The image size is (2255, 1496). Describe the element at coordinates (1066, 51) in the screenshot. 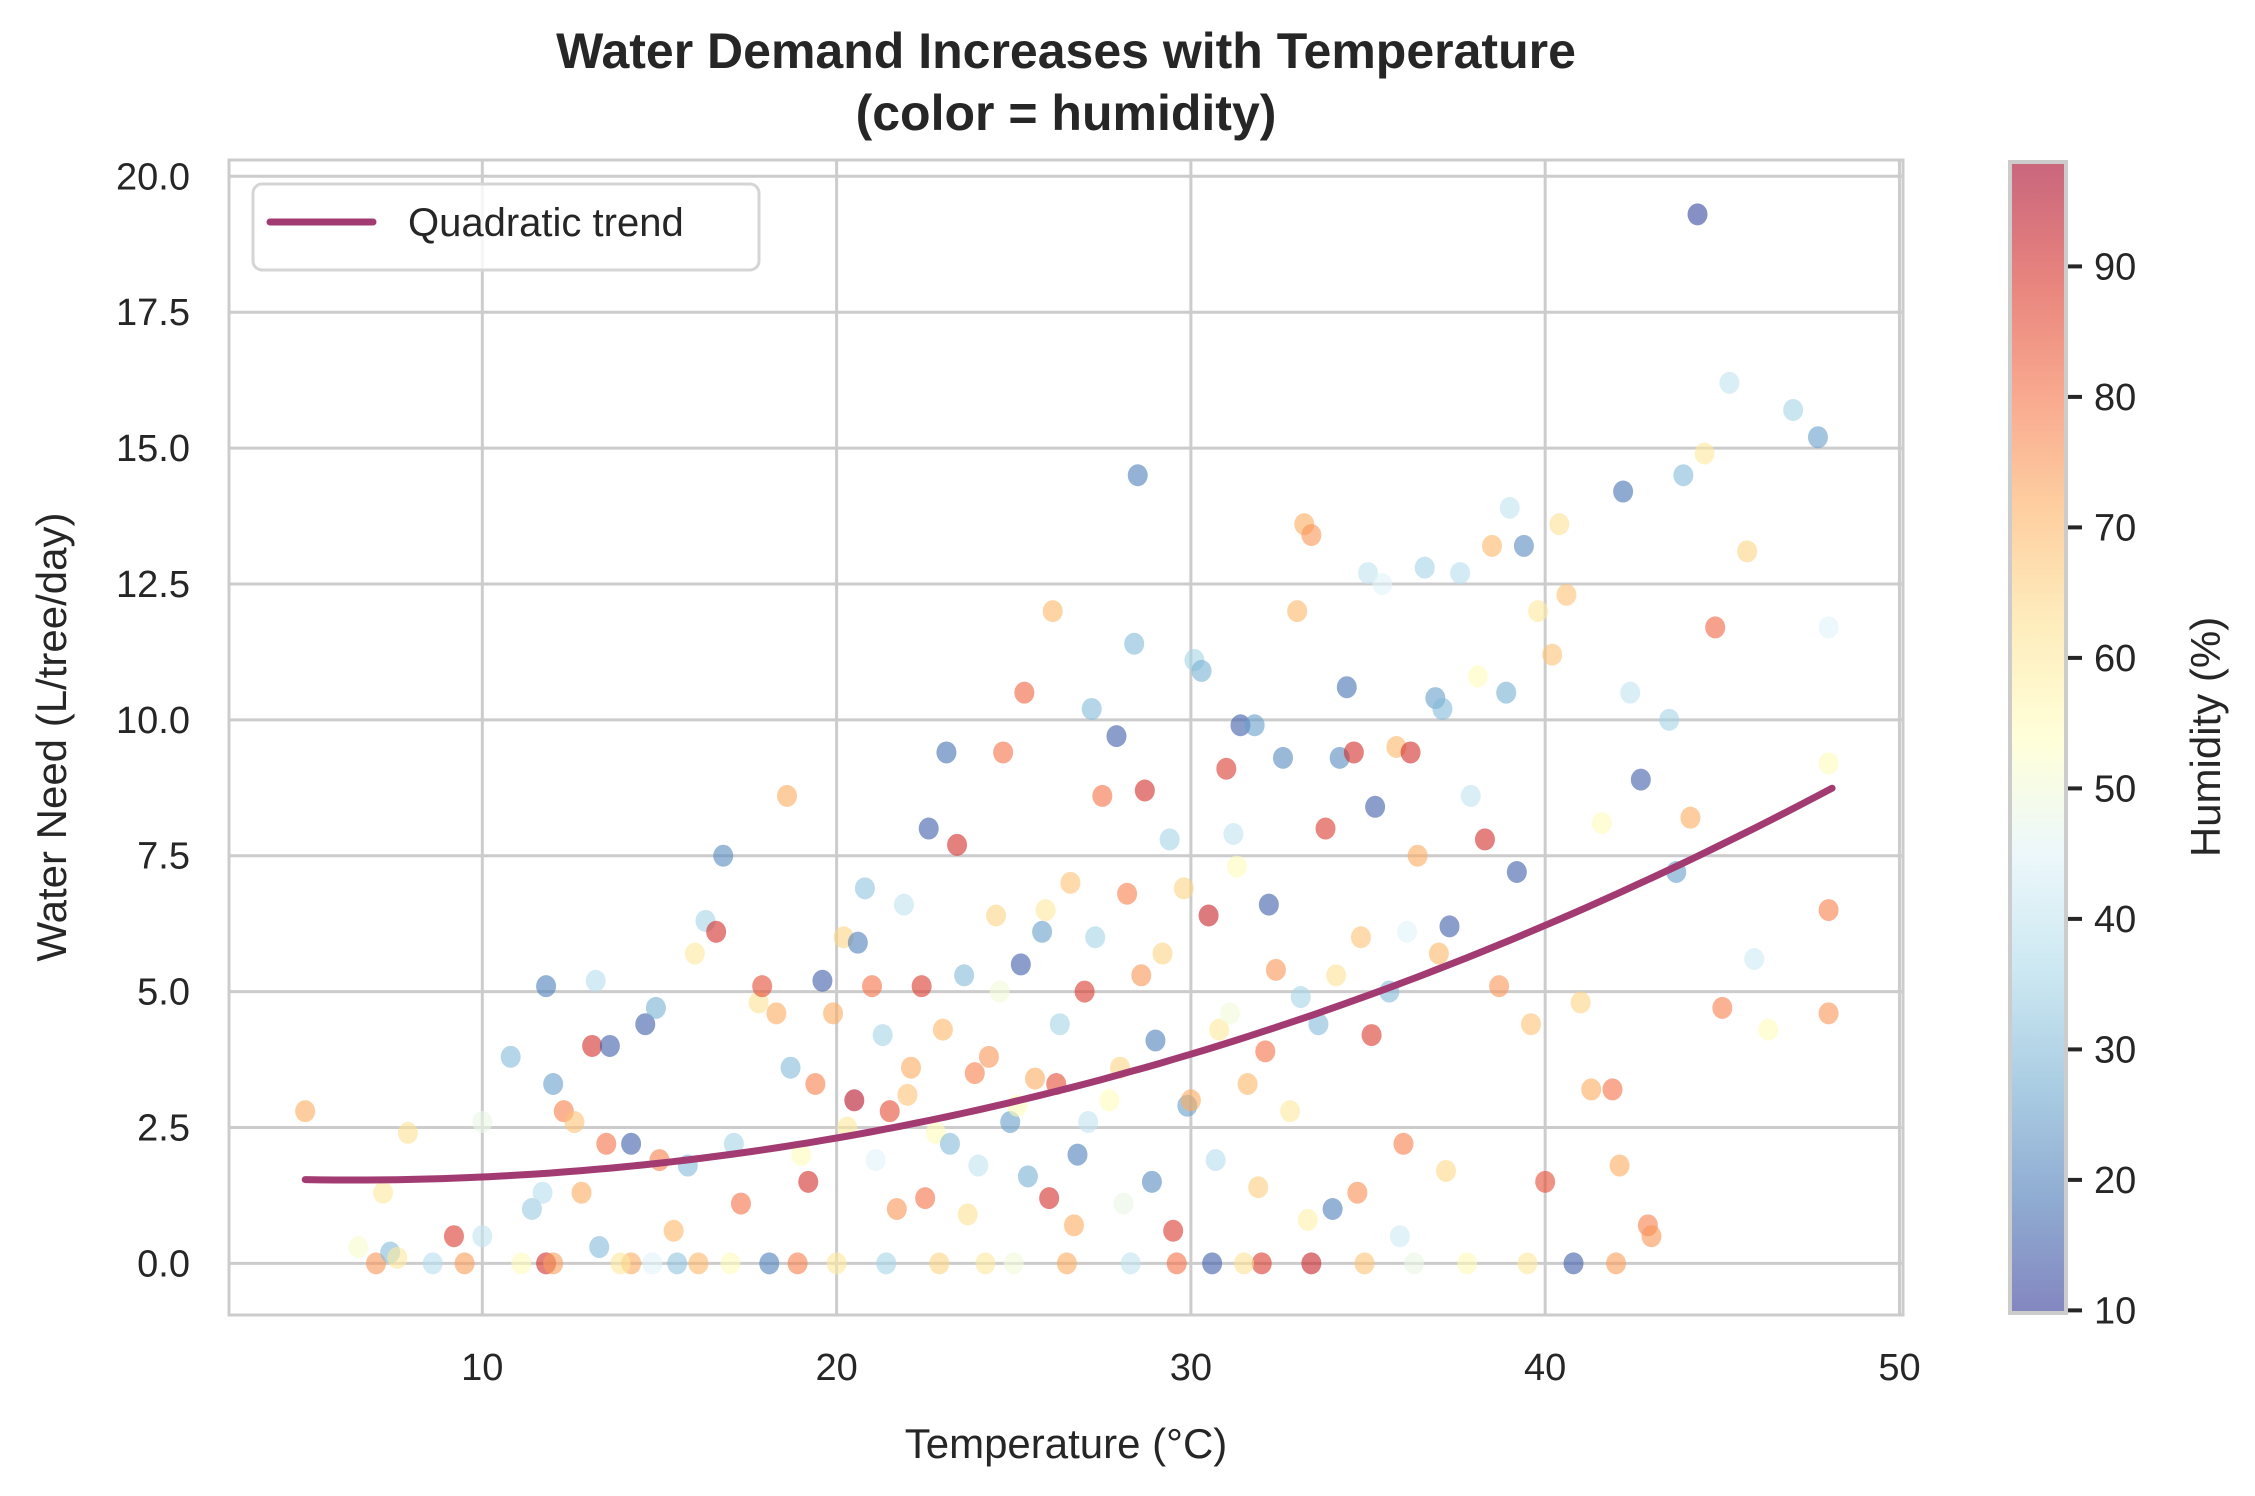

I see `chart-title: Water Demand Increases with Temperature` at that location.